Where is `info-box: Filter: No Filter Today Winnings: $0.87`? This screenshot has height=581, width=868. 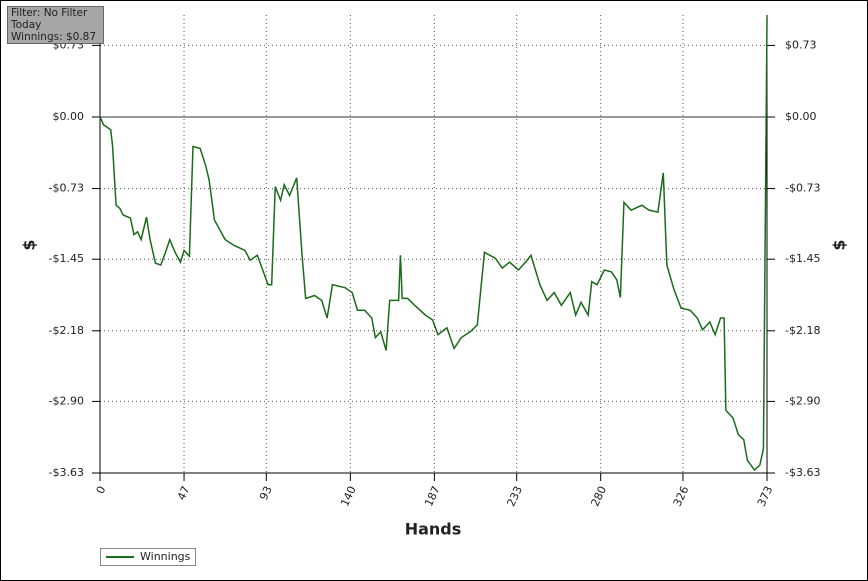 info-box: Filter: No Filter Today Winnings: $0.87 is located at coordinates (55, 25).